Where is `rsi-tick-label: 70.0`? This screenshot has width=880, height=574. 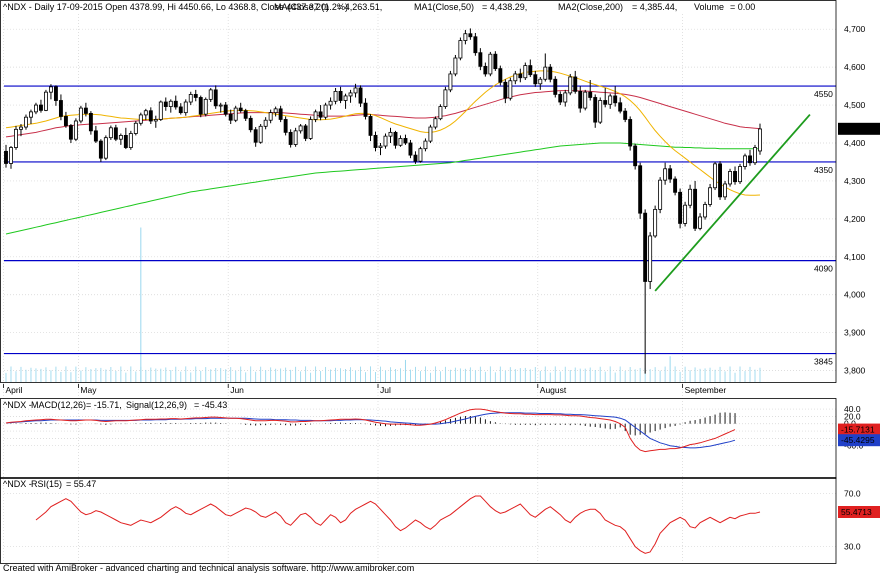
rsi-tick-label: 70.0 is located at coordinates (852, 493).